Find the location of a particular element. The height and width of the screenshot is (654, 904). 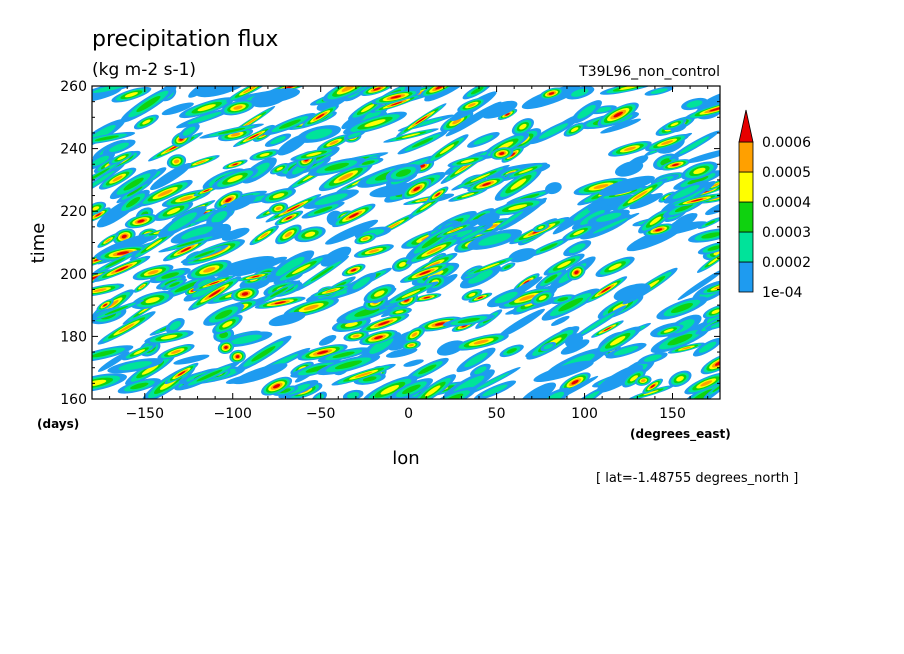

x-axis-units: (degrees_east) is located at coordinates (680, 434).